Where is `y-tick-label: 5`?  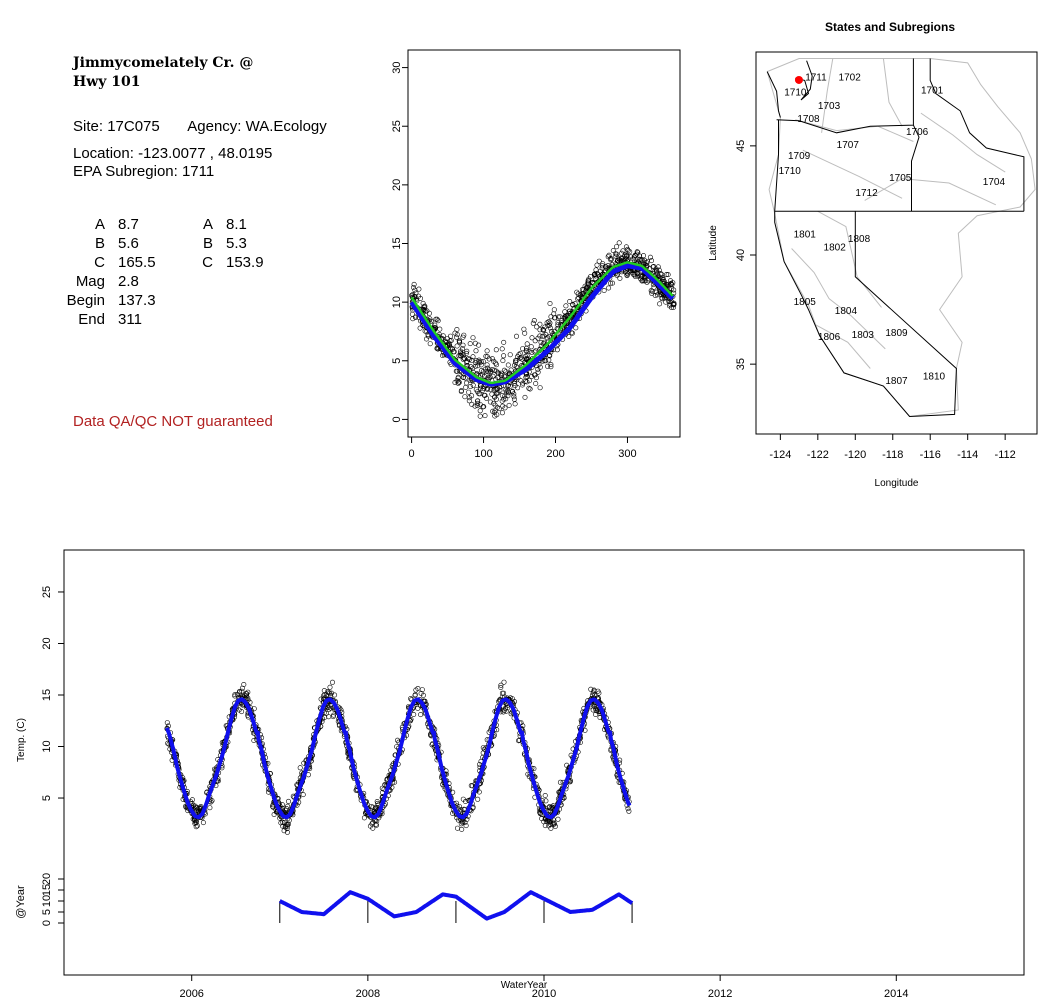 y-tick-label: 5 is located at coordinates (47, 798).